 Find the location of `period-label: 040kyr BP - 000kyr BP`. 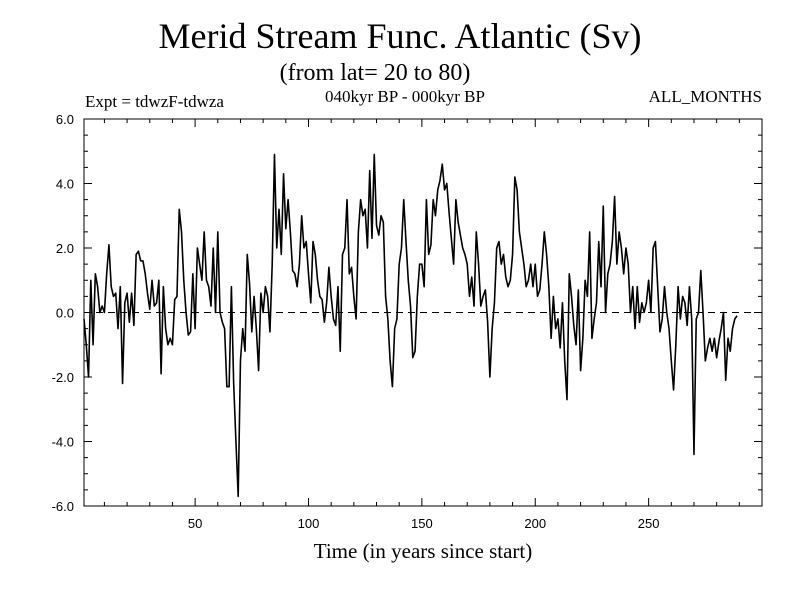

period-label: 040kyr BP - 000kyr BP is located at coordinates (405, 96).